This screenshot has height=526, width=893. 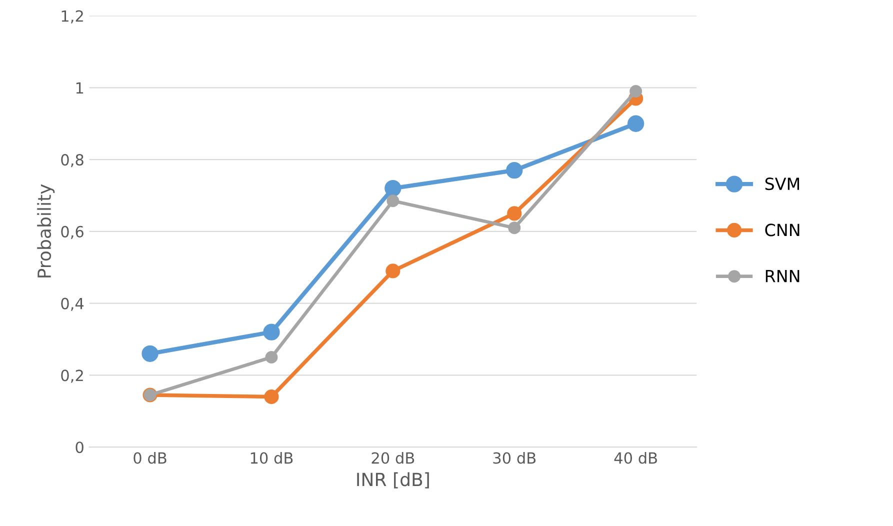 What do you see at coordinates (782, 230) in the screenshot?
I see `legend-label: CNN` at bounding box center [782, 230].